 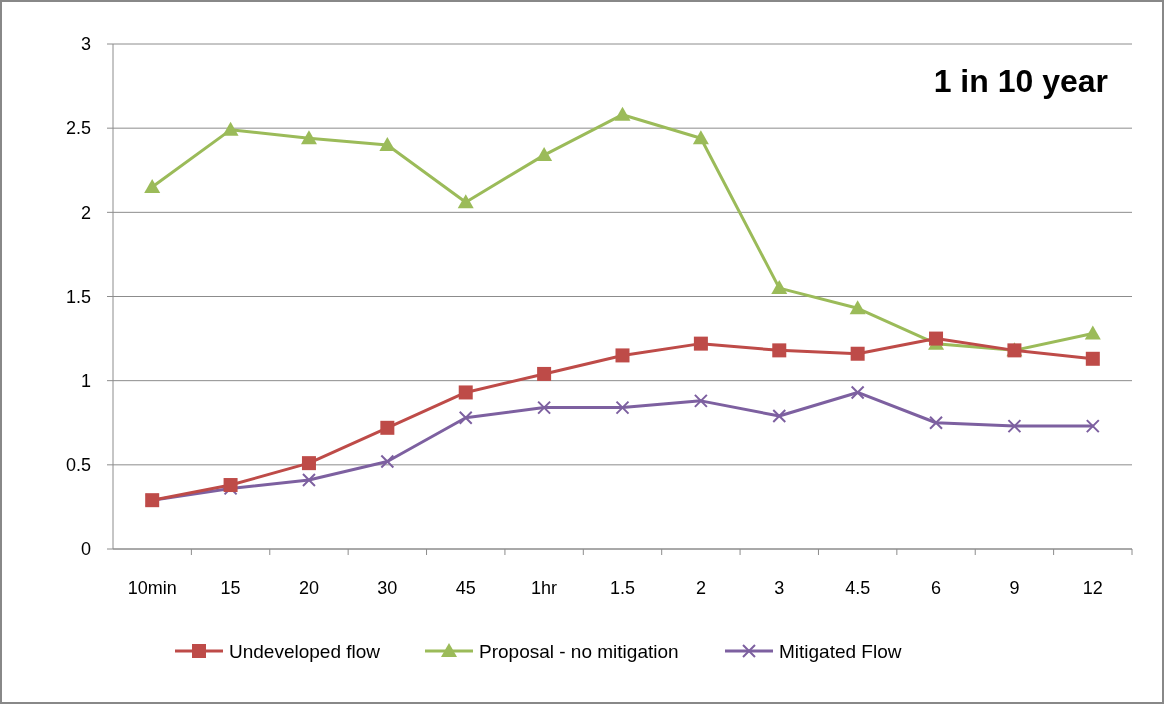 What do you see at coordinates (579, 651) in the screenshot?
I see `legend-label: Proposal - no mitigation` at bounding box center [579, 651].